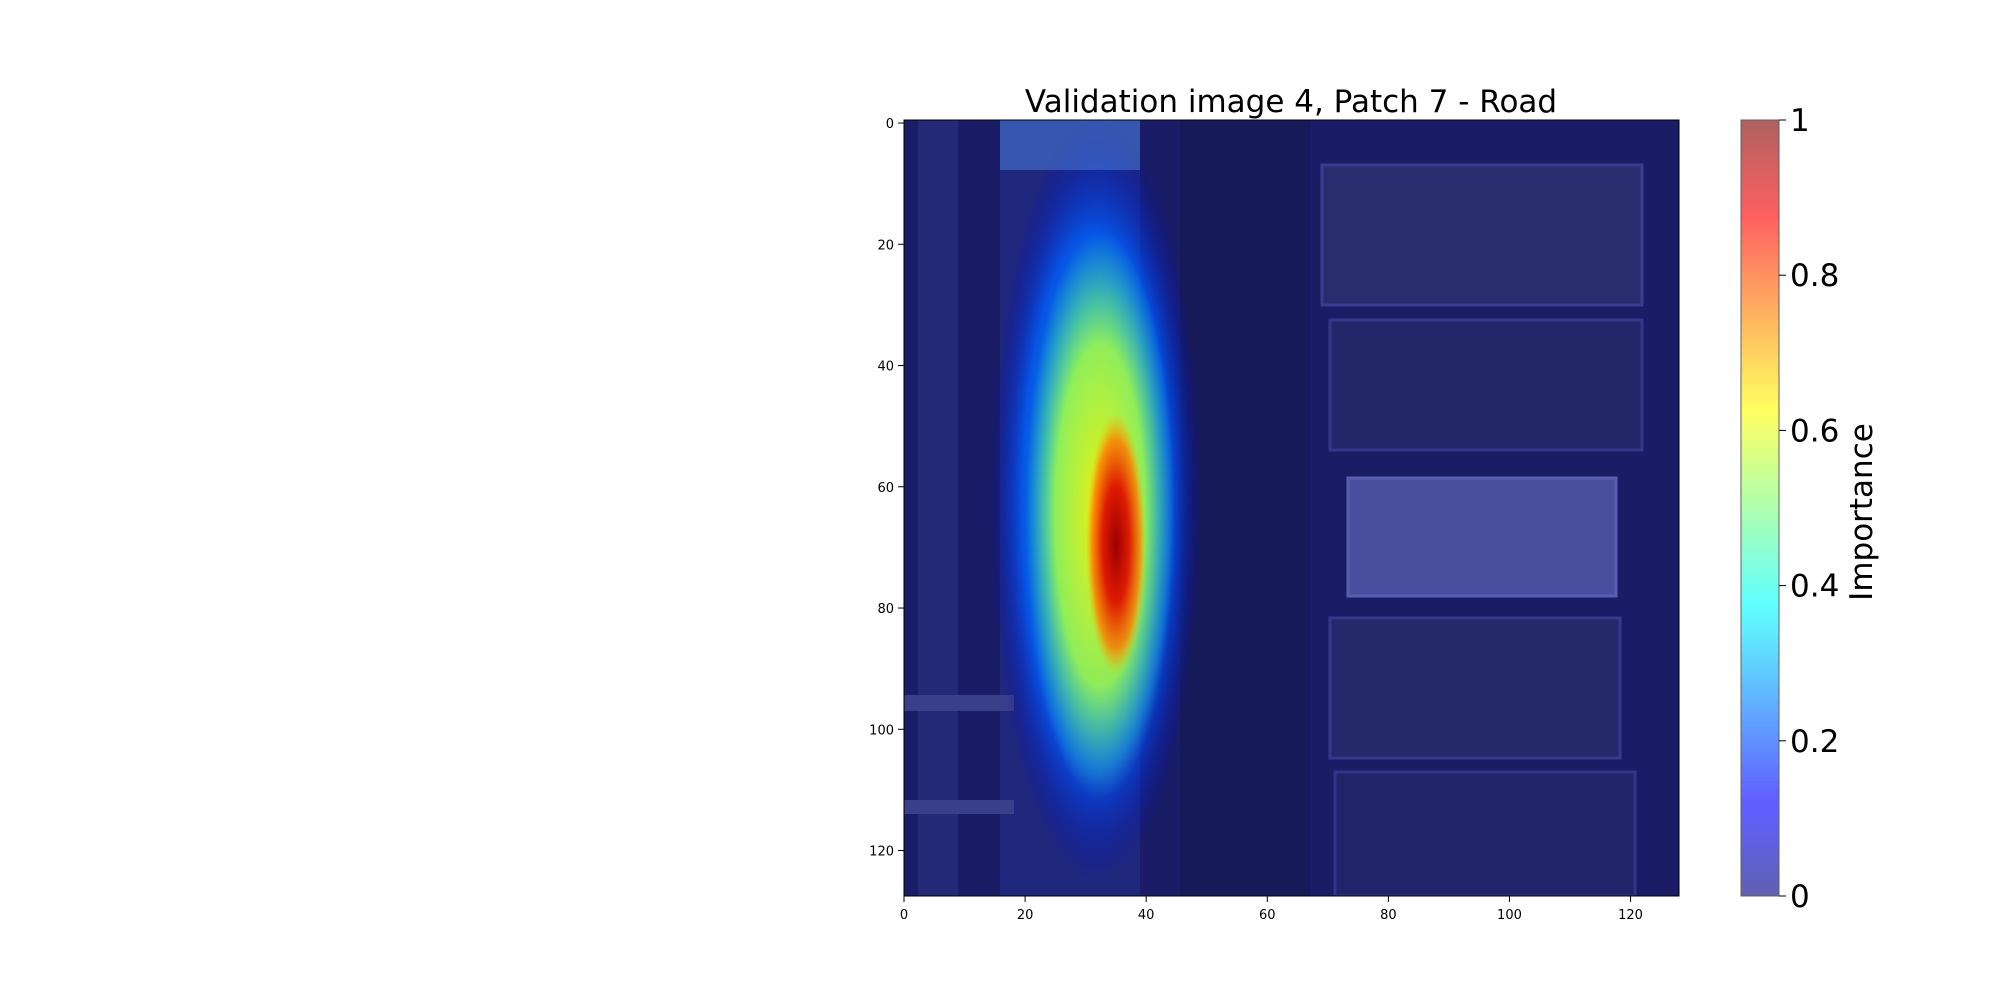 This screenshot has height=1000, width=2000. I want to click on colorbar-tick-label: 1, so click(1800, 121).